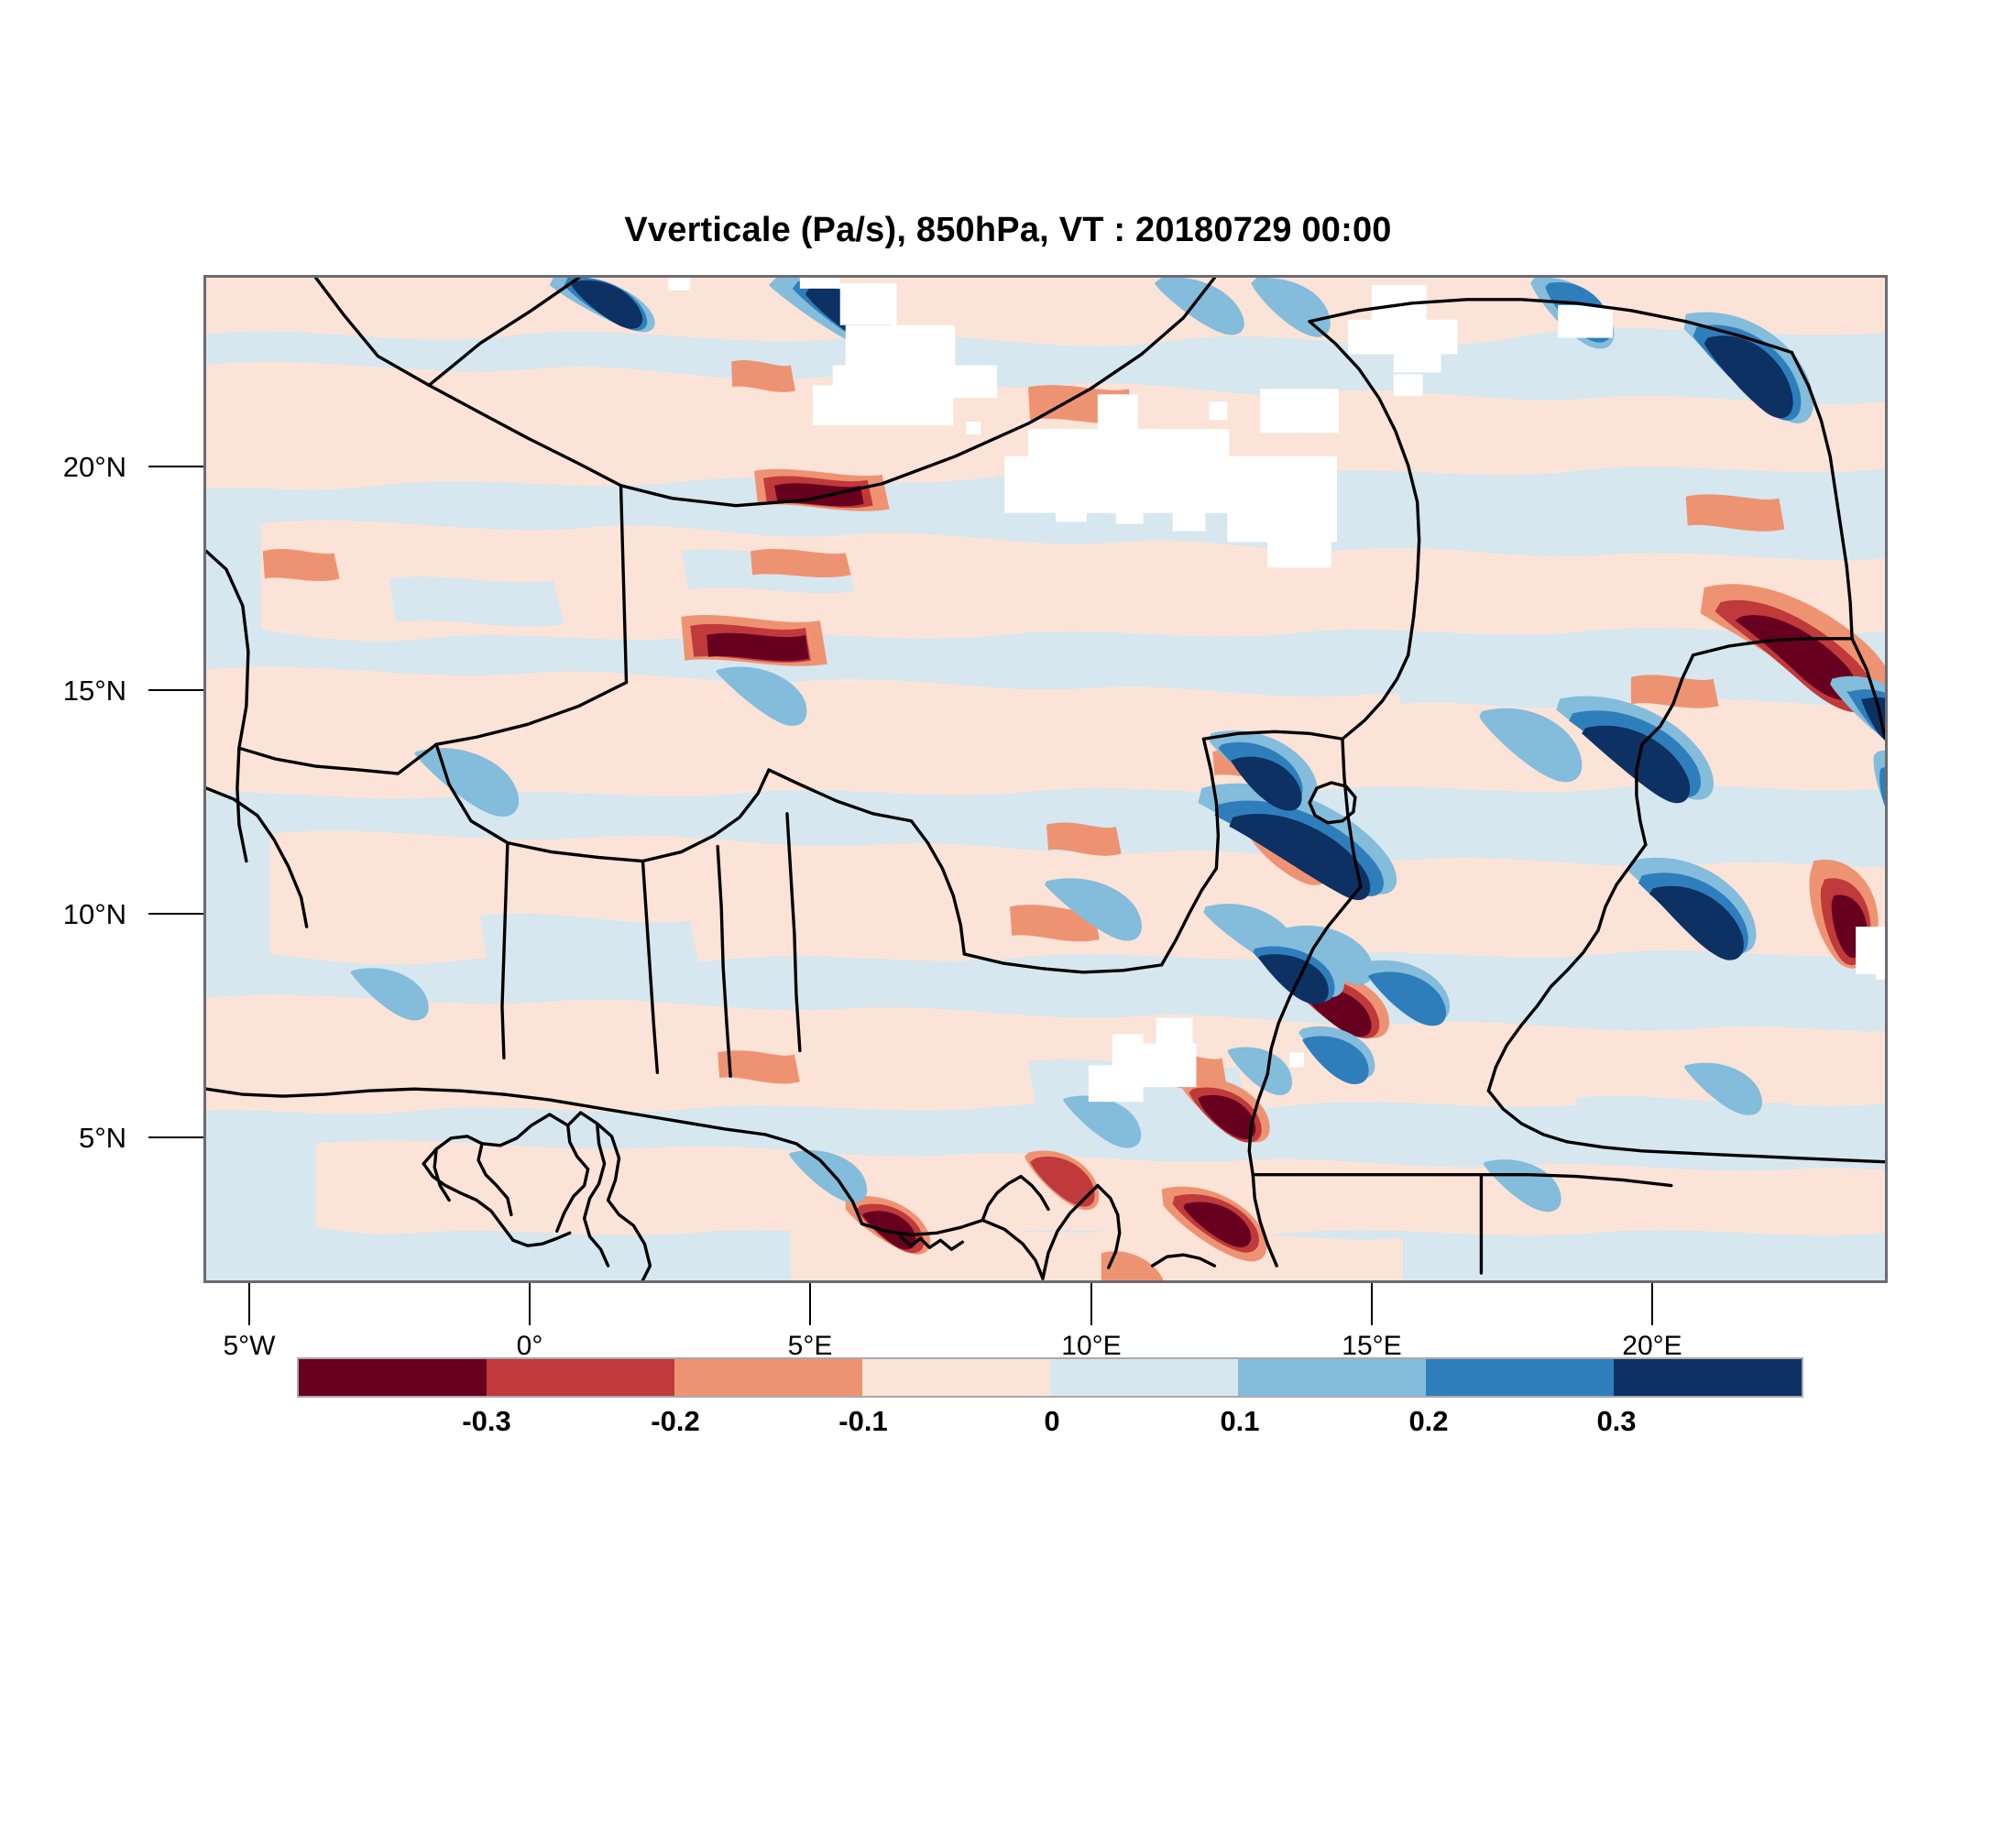  Describe the element at coordinates (249, 1304) in the screenshot. I see `xtick-mark-5w` at that location.